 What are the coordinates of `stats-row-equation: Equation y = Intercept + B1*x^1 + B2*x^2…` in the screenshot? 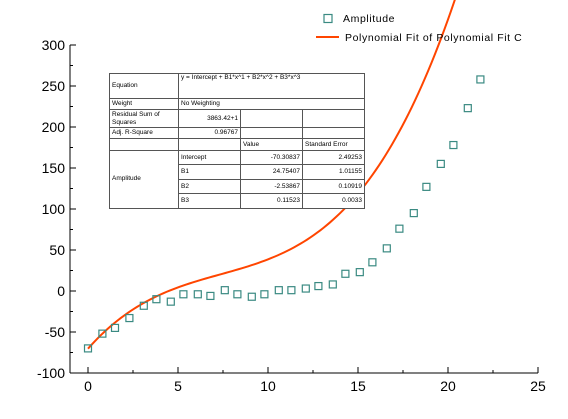 It's located at (237, 86).